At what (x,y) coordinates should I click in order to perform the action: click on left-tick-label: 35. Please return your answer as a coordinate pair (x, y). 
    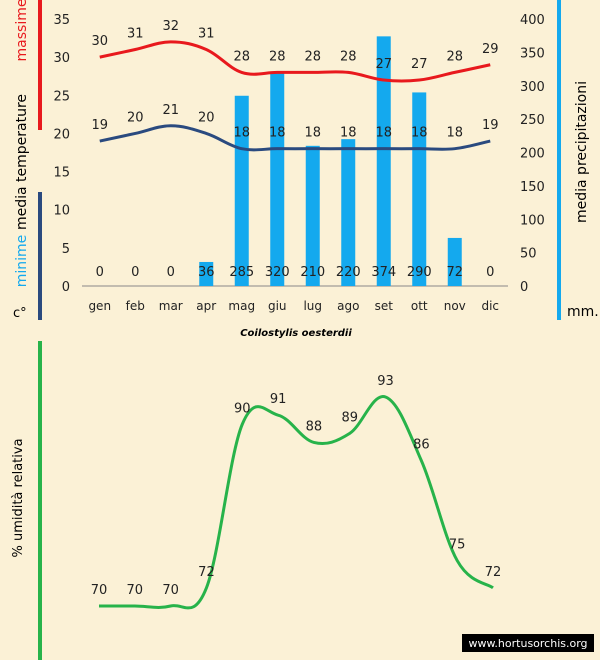
    Looking at the image, I should click on (61, 20).